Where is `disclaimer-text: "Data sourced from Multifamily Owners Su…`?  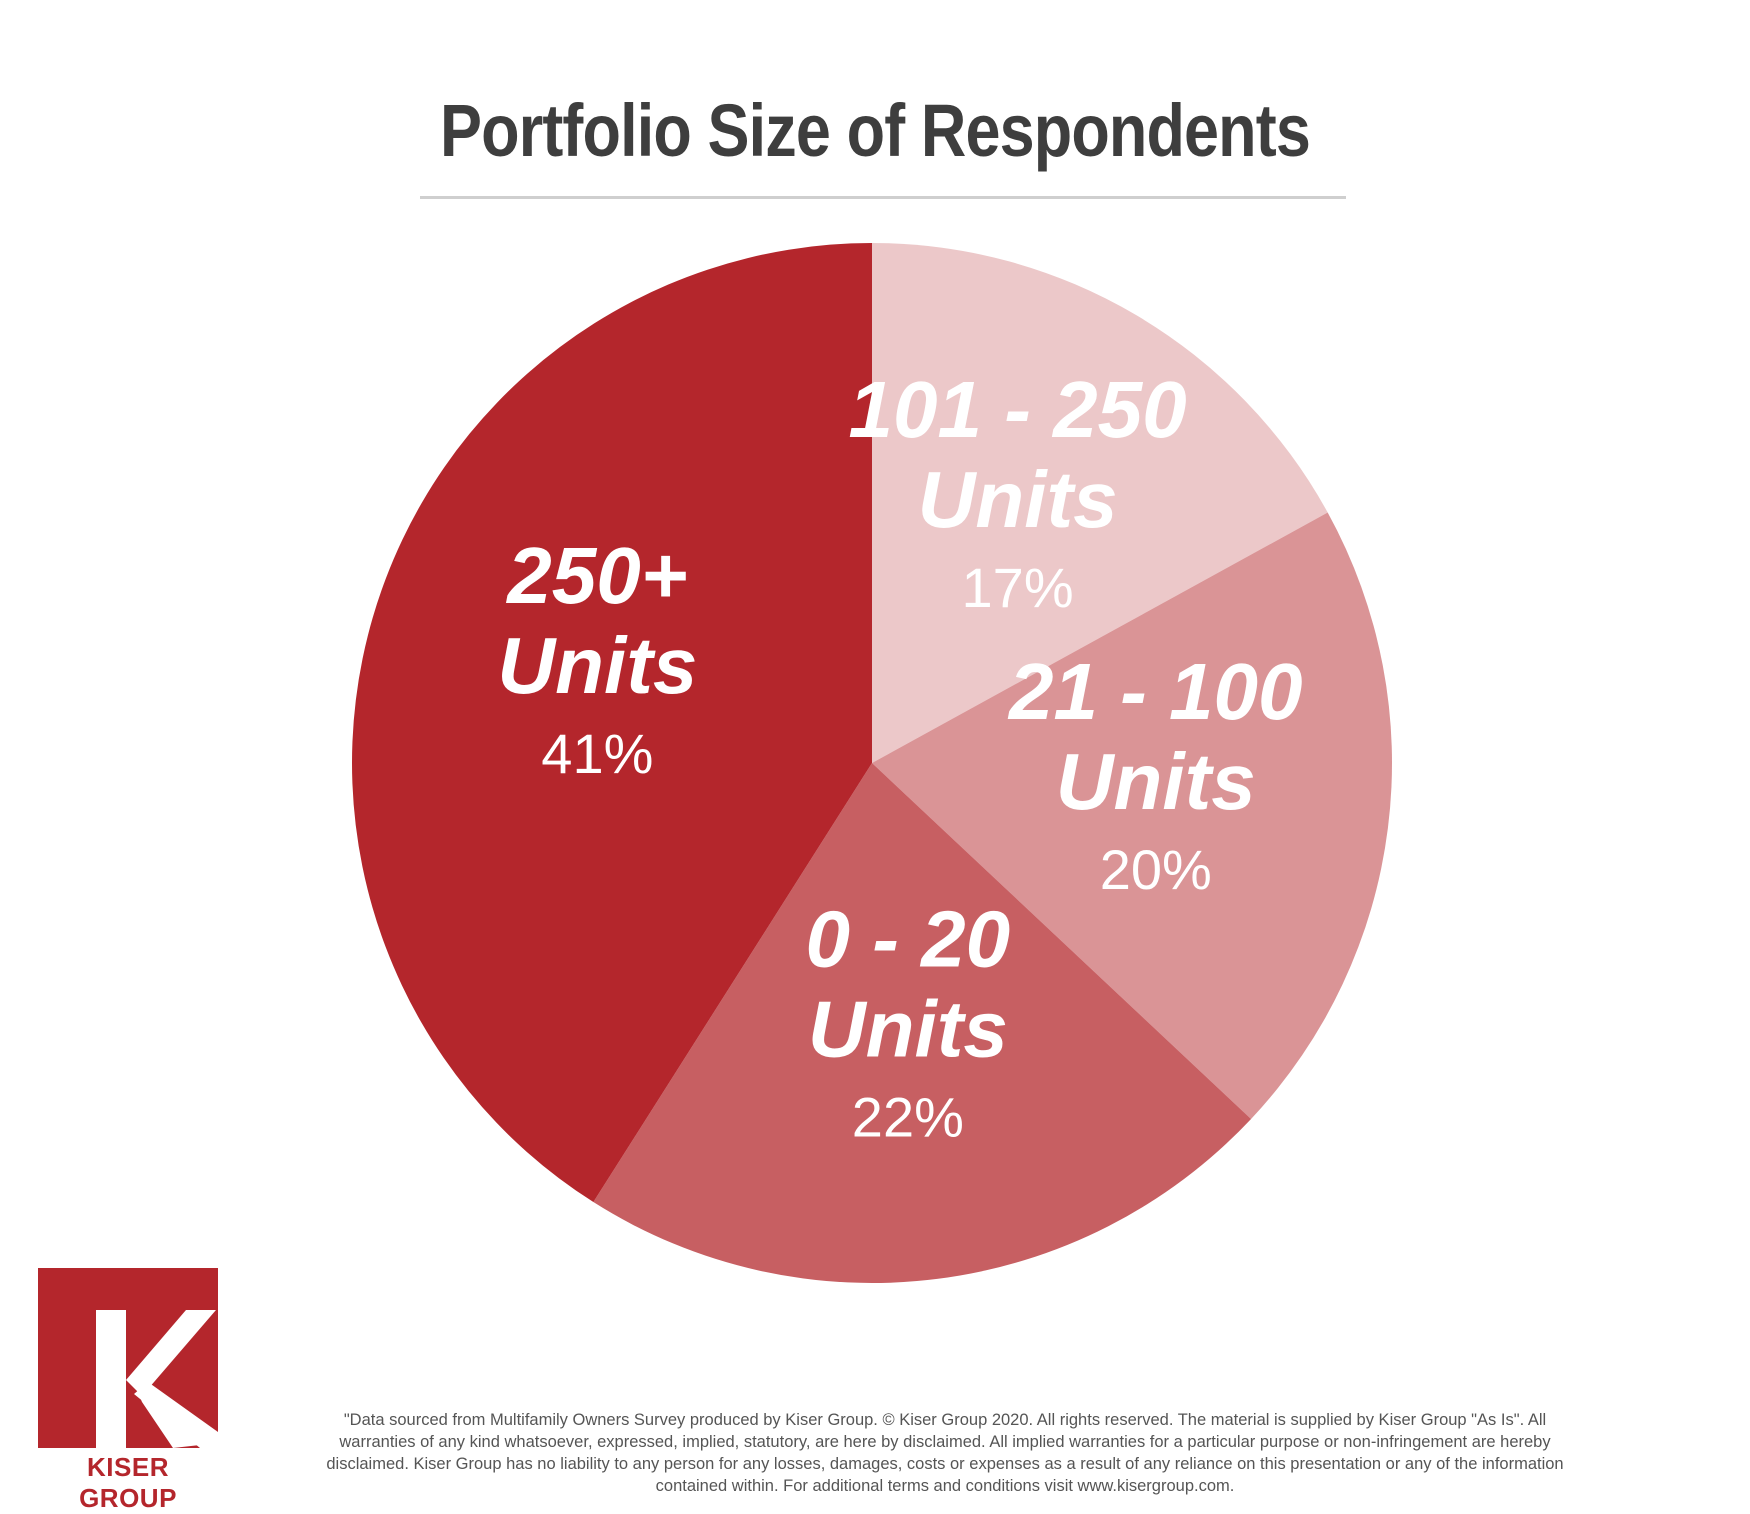
disclaimer-text: "Data sourced from Multifamily Owners Su… is located at coordinates (945, 1453).